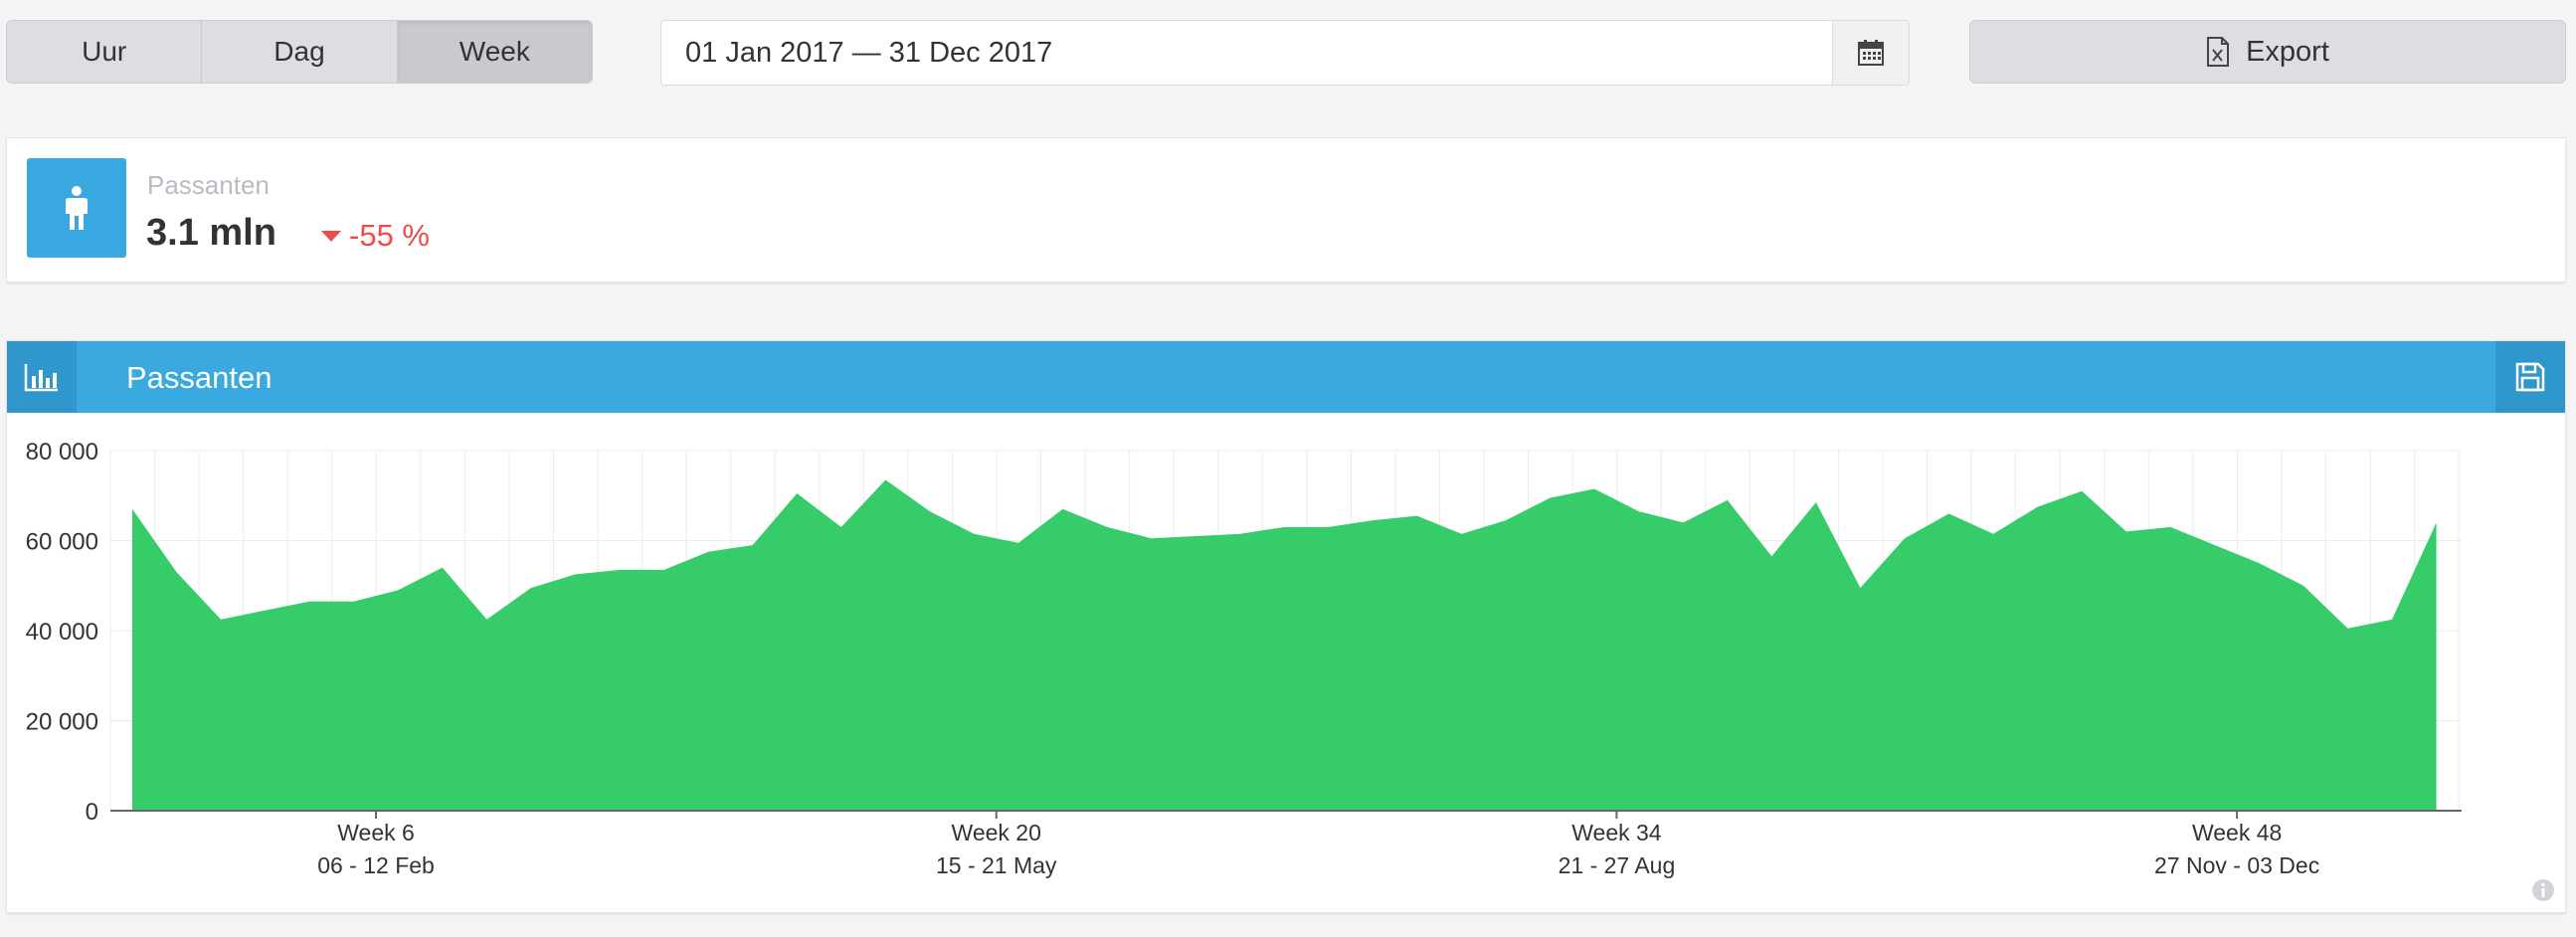 The height and width of the screenshot is (937, 2576). Describe the element at coordinates (1286, 377) in the screenshot. I see `panel-header: Passanten` at that location.